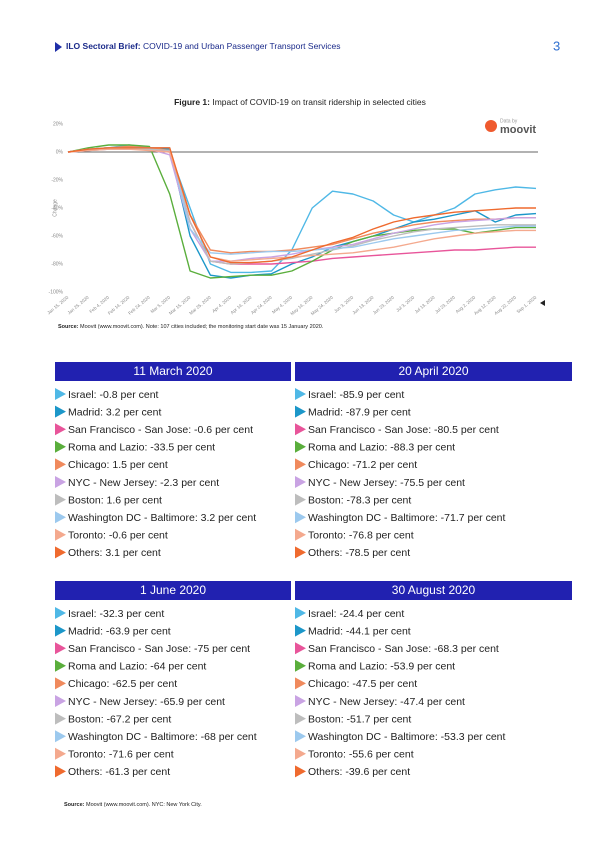 This screenshot has height=850, width=600. Describe the element at coordinates (114, 412) in the screenshot. I see `panel-item: Madrid: 3.2 per cent` at that location.